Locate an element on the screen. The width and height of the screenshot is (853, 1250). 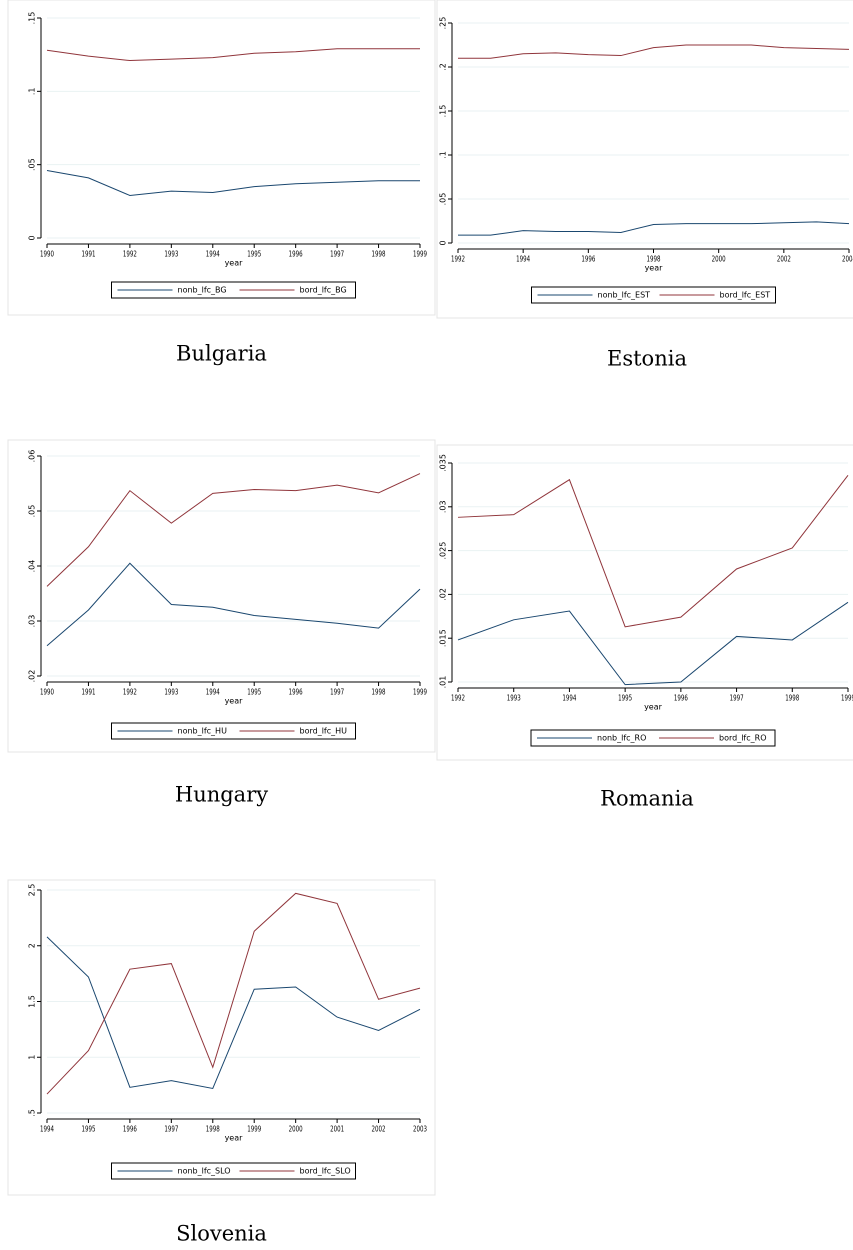
y-tick-label: .01 is located at coordinates (443, 682).